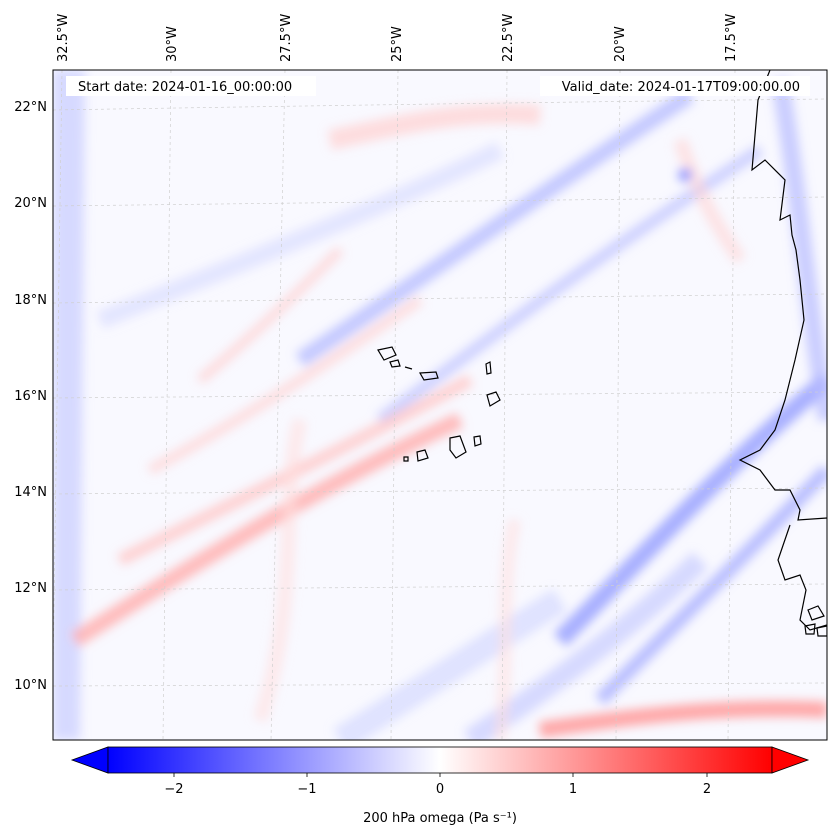  Describe the element at coordinates (30, 588) in the screenshot. I see `lat-label-12n: 12°N` at that location.